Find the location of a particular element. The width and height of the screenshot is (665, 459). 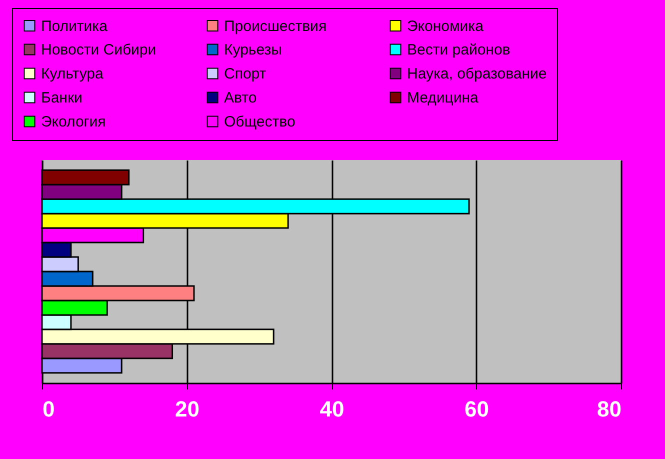

x-tick-label: 20 is located at coordinates (187, 409).